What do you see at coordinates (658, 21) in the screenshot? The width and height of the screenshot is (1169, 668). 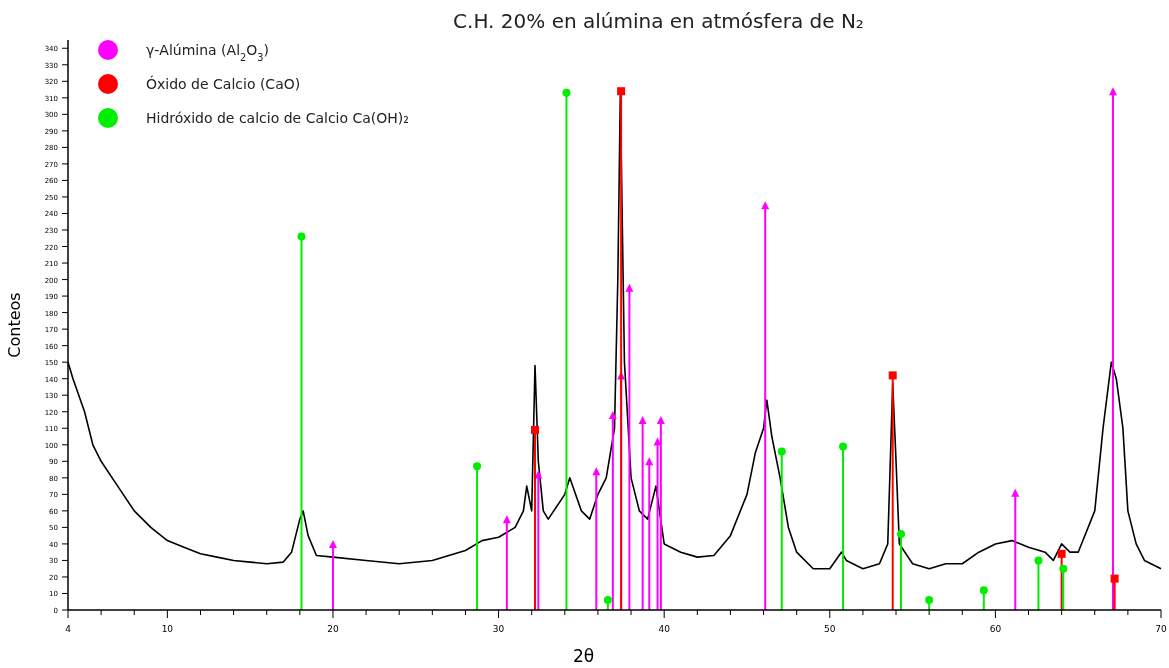 I see `chart-title: C.H. 20% en alúmina en atmósfera de N₂` at bounding box center [658, 21].